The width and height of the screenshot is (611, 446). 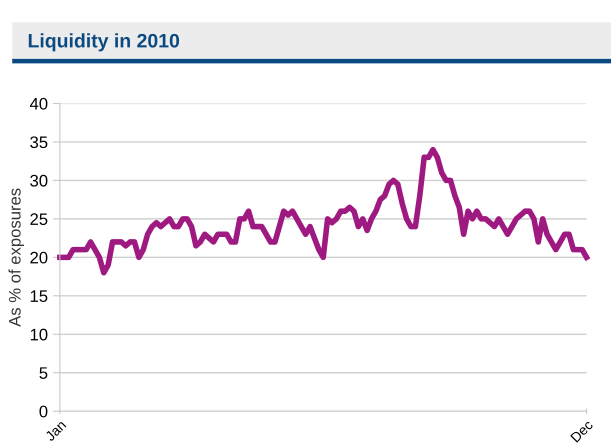 I want to click on y-tick-label: 20, so click(x=39, y=258).